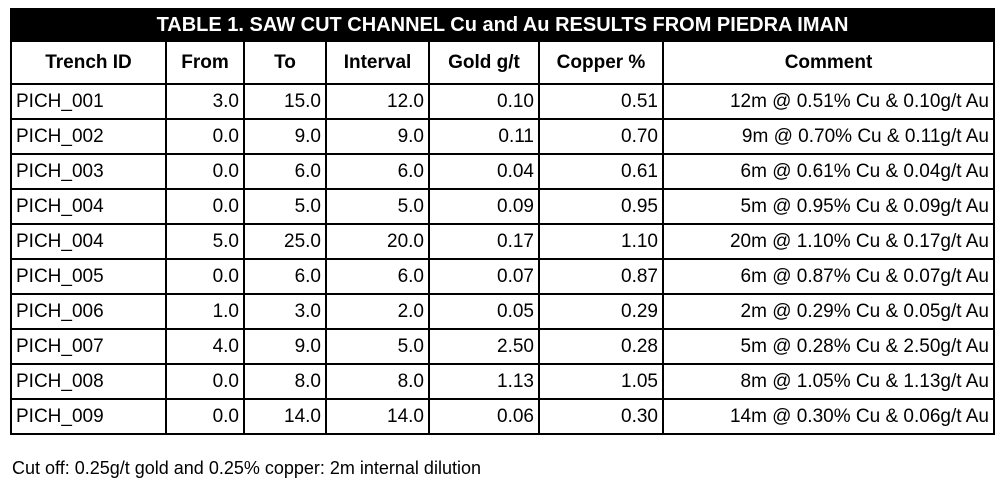  What do you see at coordinates (601, 311) in the screenshot?
I see `table-cell: 0.29` at bounding box center [601, 311].